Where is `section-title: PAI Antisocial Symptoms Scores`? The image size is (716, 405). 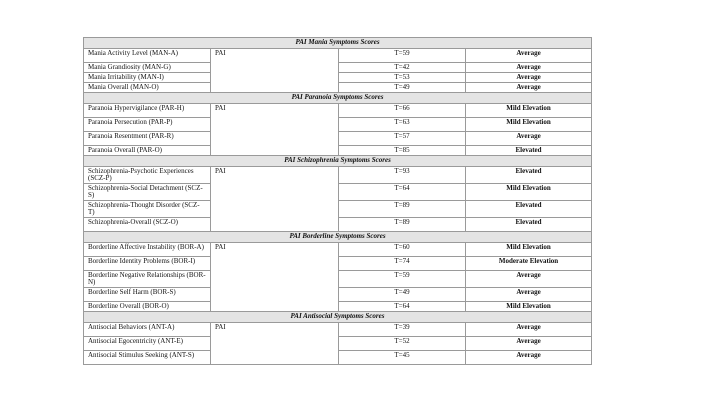 section-title: PAI Antisocial Symptoms Scores is located at coordinates (337, 317).